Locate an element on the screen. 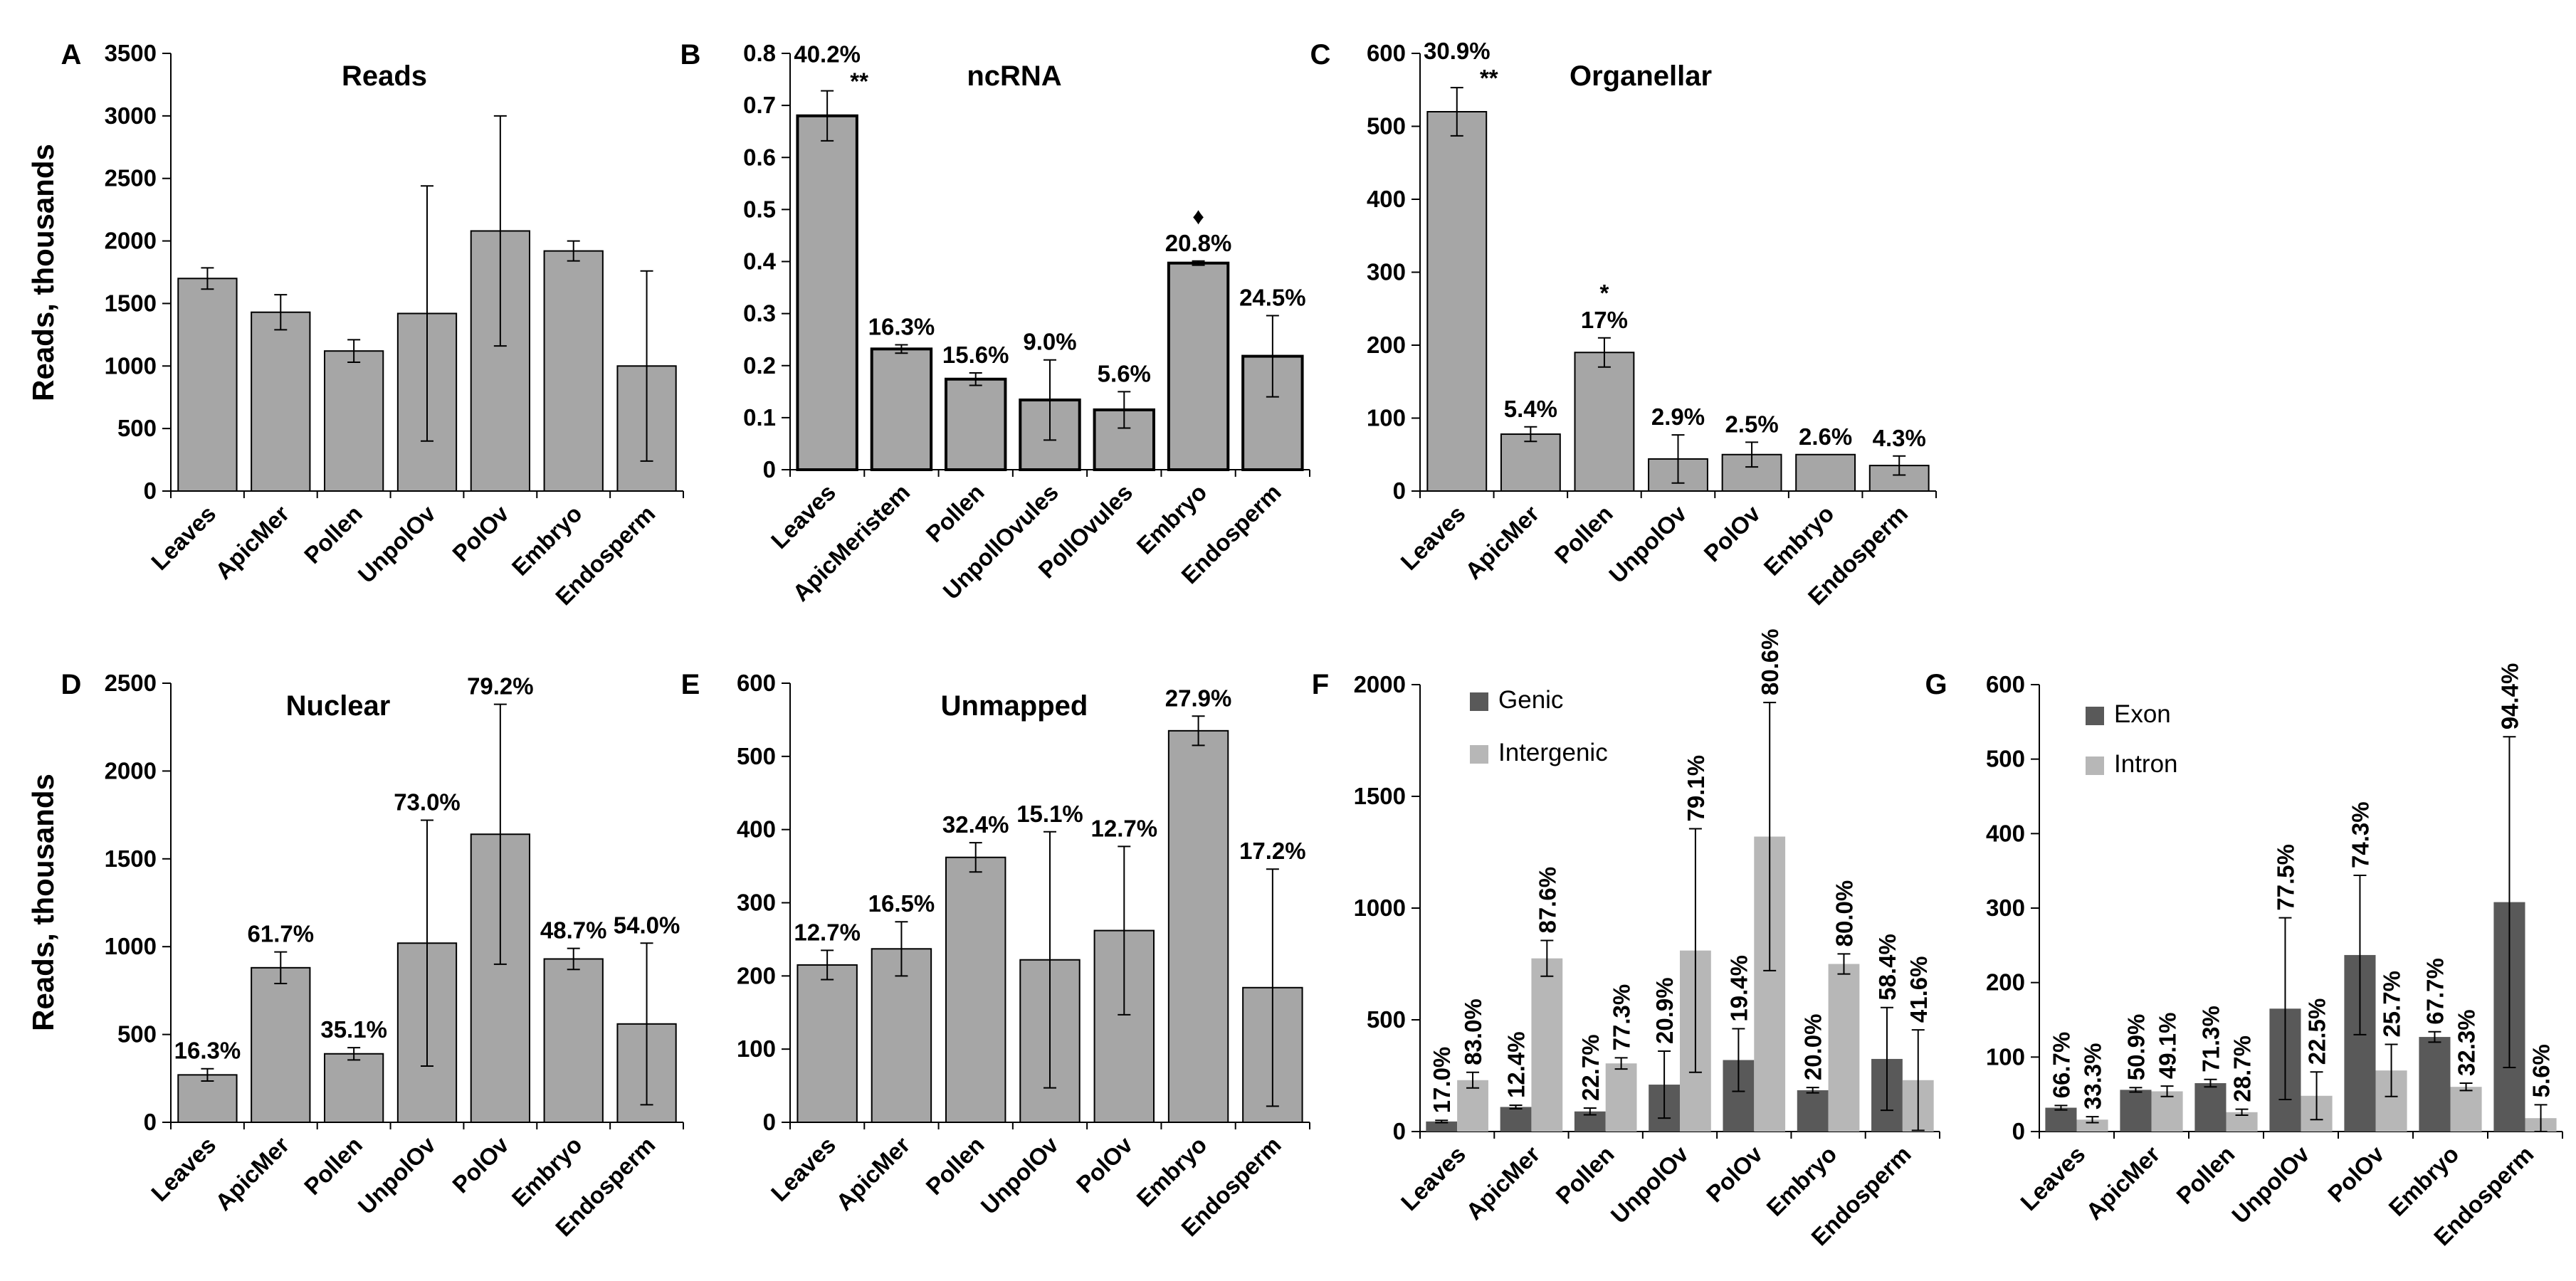 The height and width of the screenshot is (1281, 2576). panel-F-legend-swatch is located at coordinates (1479, 754).